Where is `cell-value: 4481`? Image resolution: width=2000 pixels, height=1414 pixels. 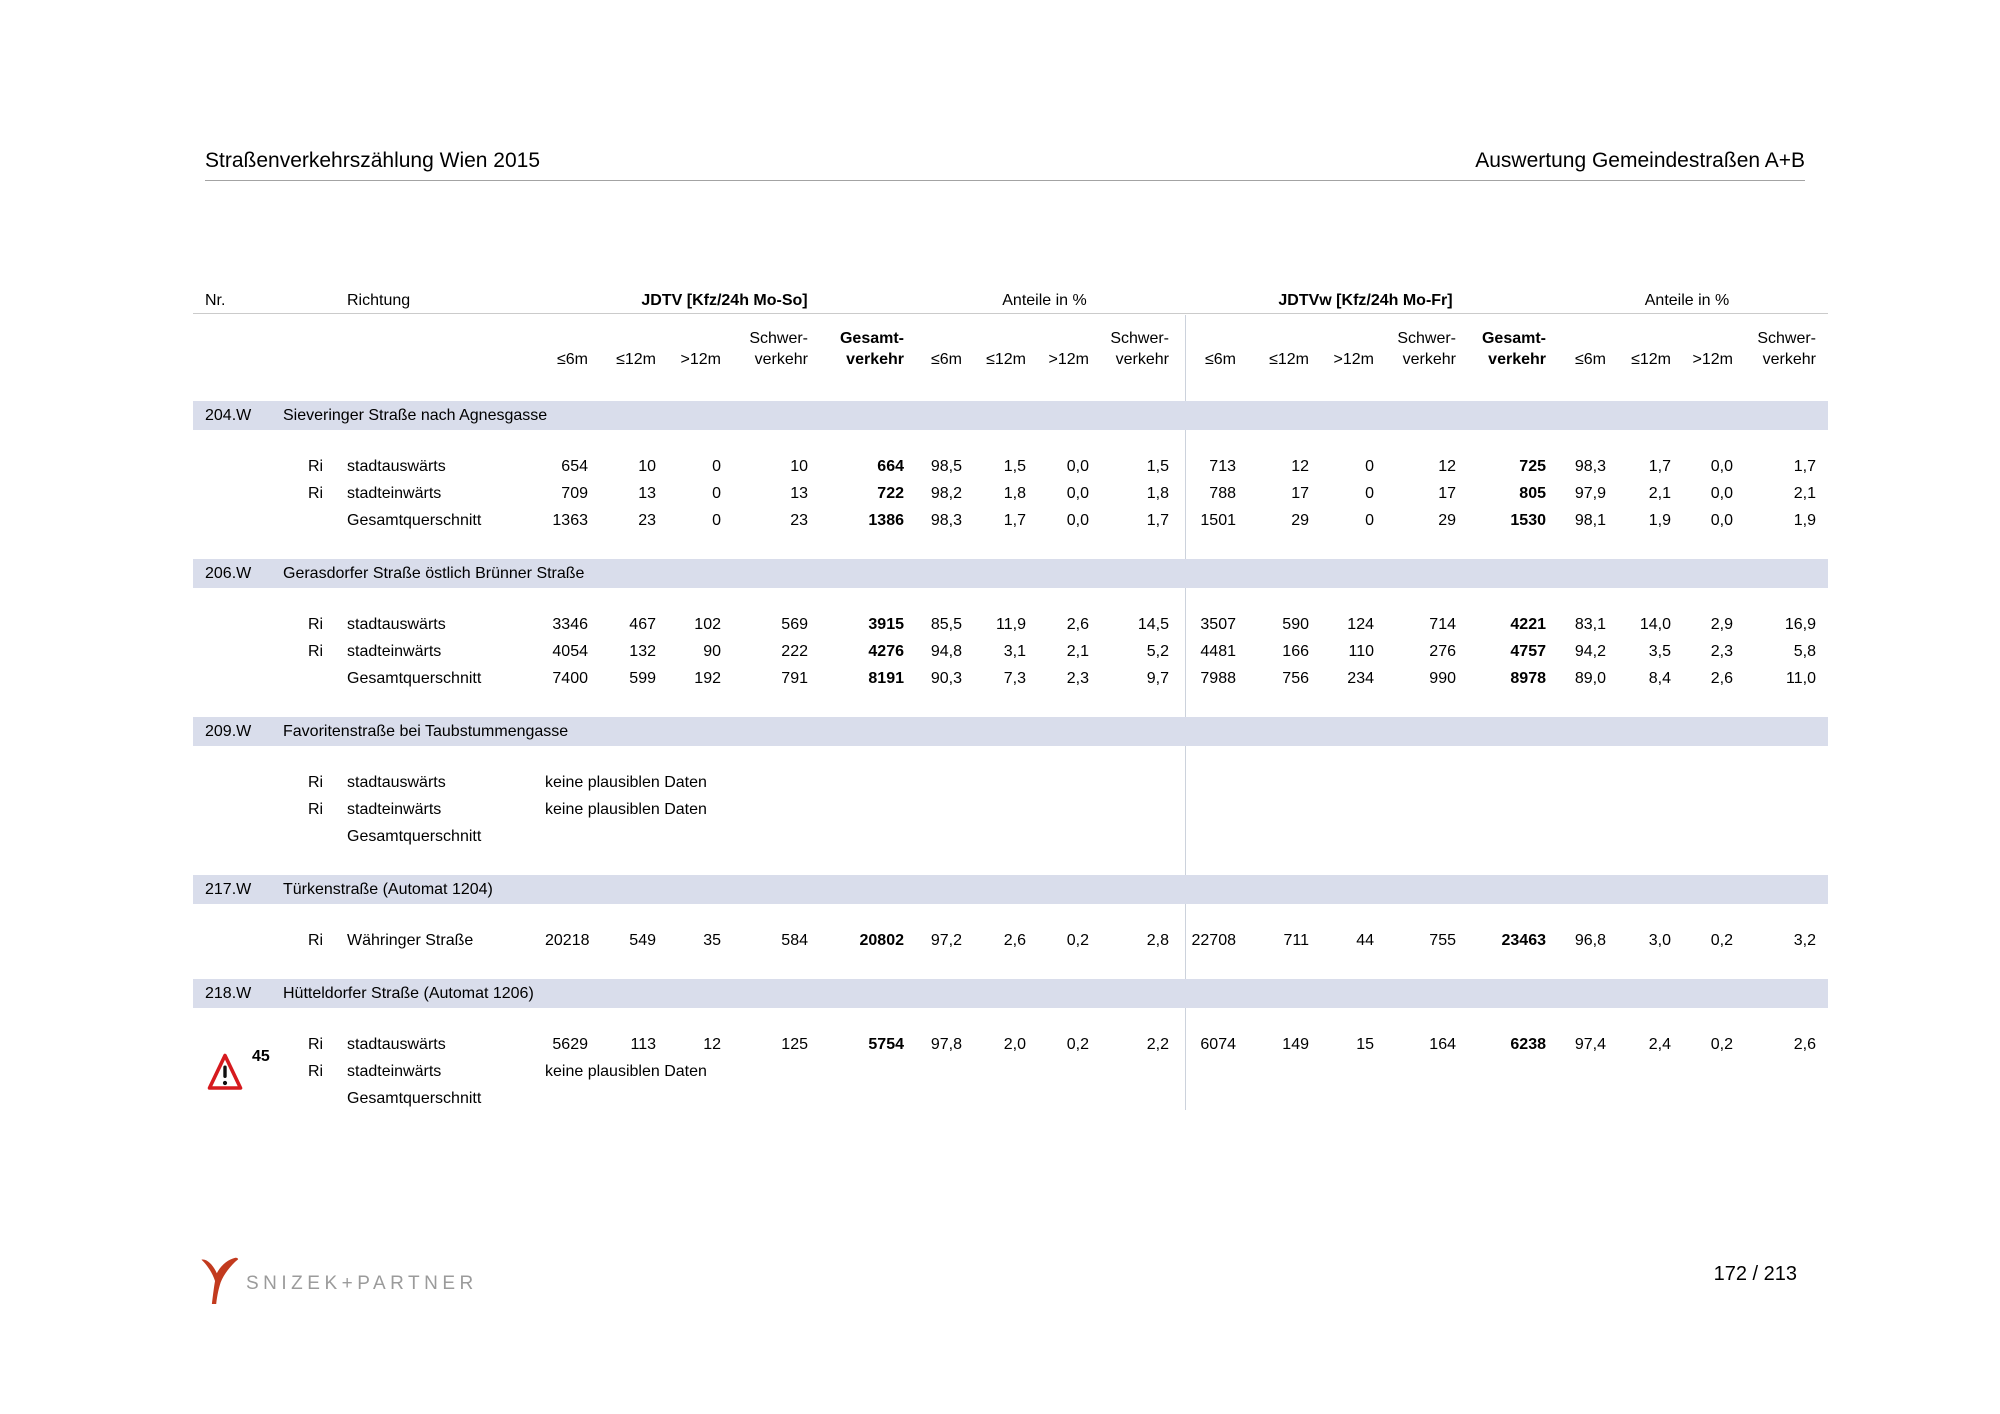
cell-value: 4481 is located at coordinates (1218, 651).